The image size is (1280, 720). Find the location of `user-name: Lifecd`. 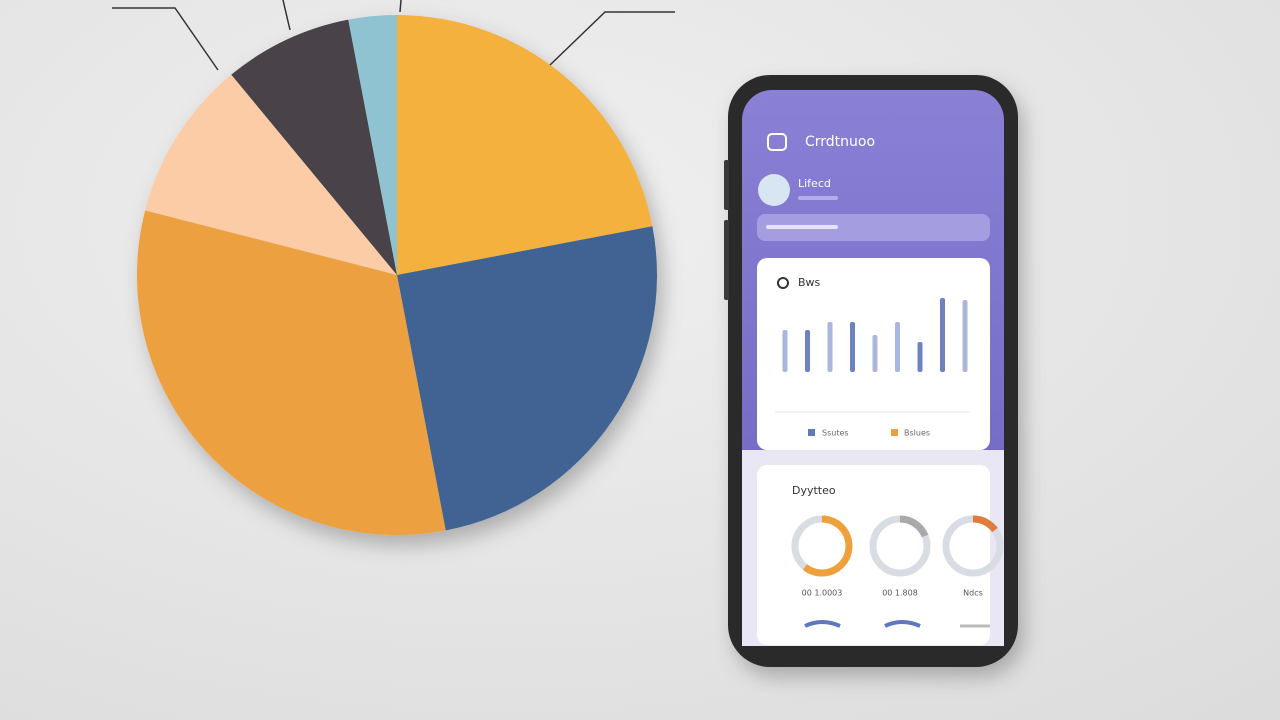

user-name: Lifecd is located at coordinates (814, 183).